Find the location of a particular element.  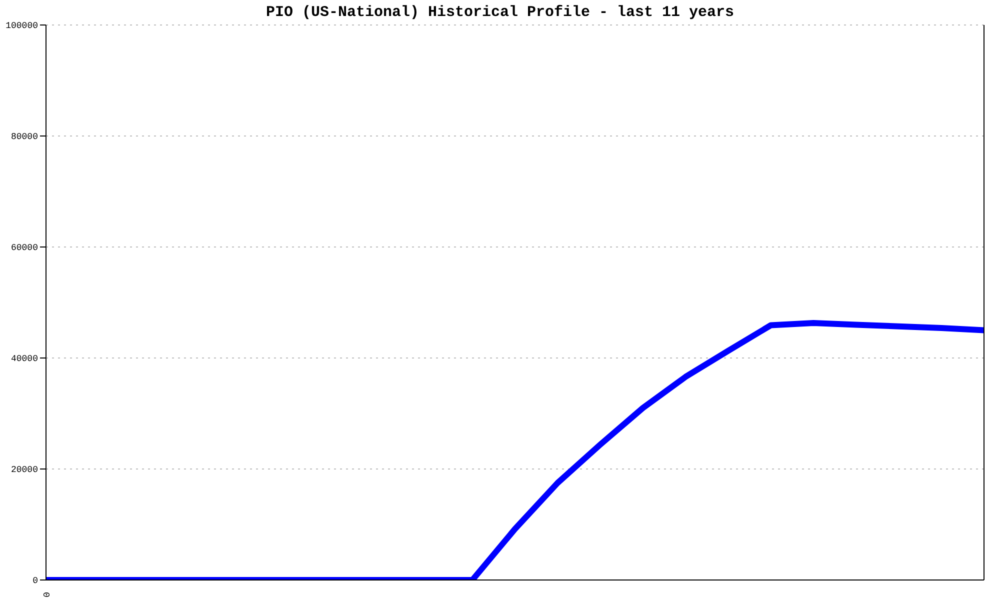

y-tick-label: 80000 is located at coordinates (24, 137).